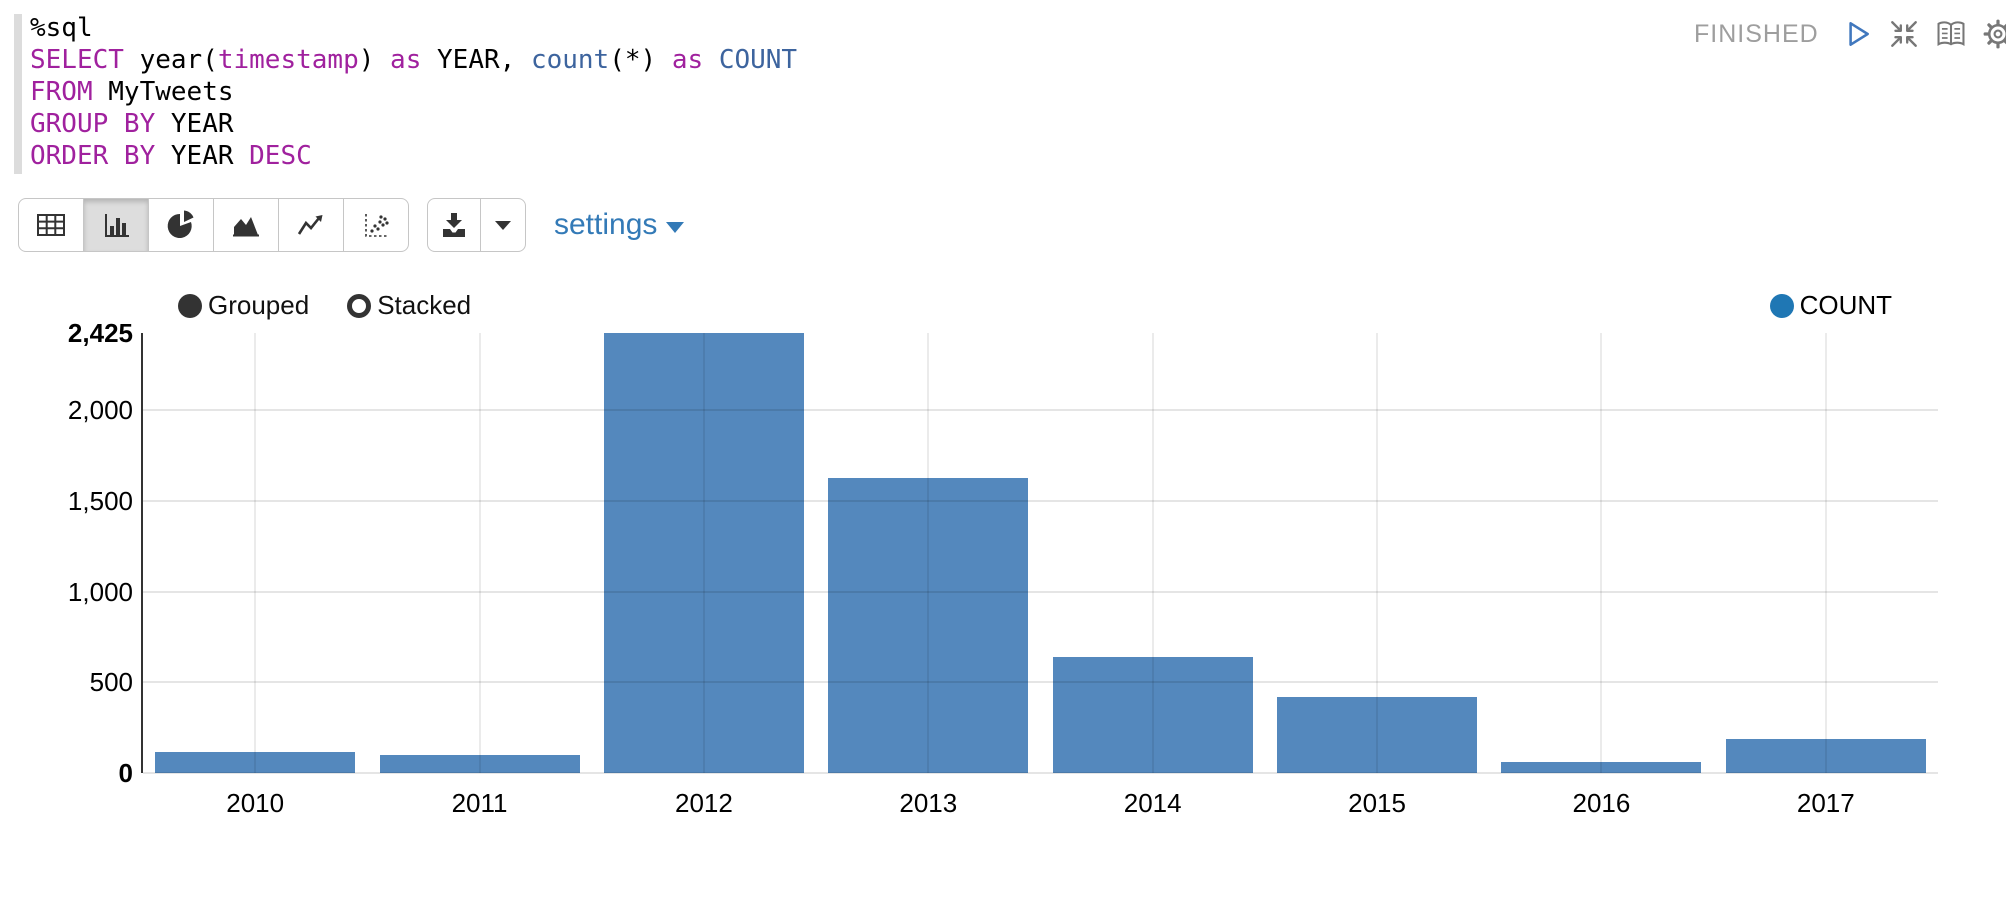 This screenshot has height=912, width=2006. Describe the element at coordinates (61, 28) in the screenshot. I see `code-line: %sql` at that location.